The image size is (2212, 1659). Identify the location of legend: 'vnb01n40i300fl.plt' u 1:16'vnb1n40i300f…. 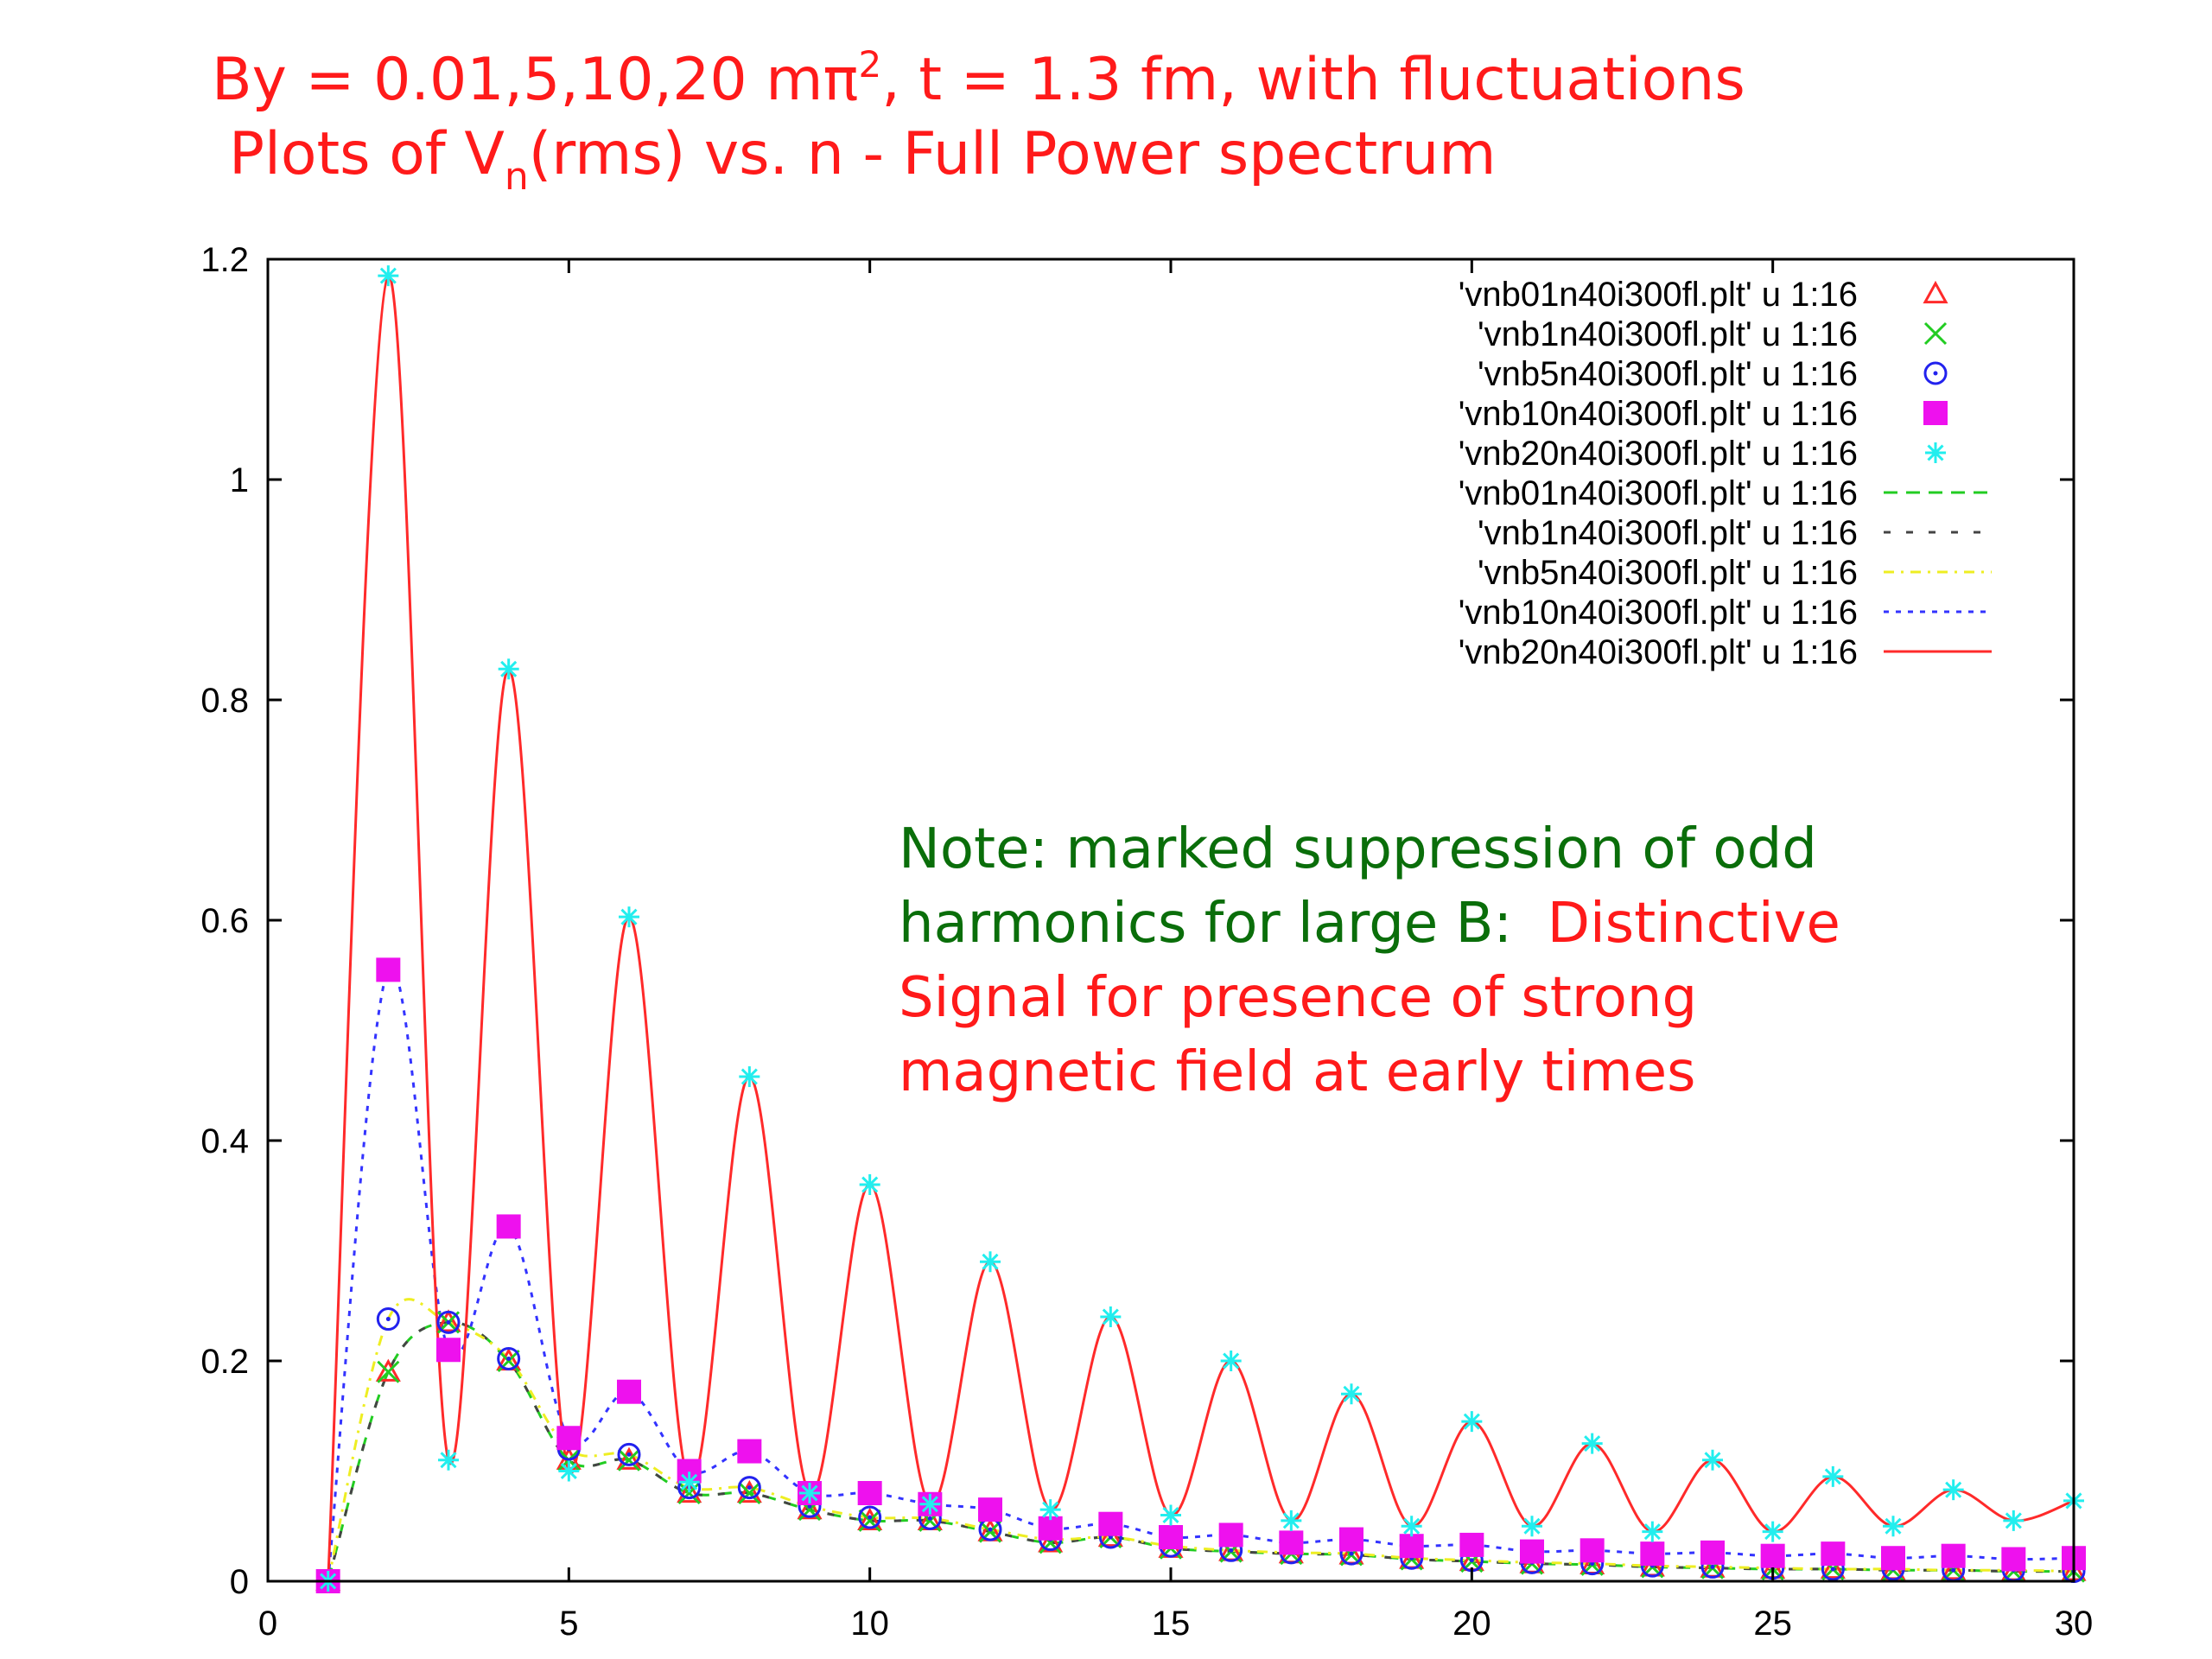
(1725, 473).